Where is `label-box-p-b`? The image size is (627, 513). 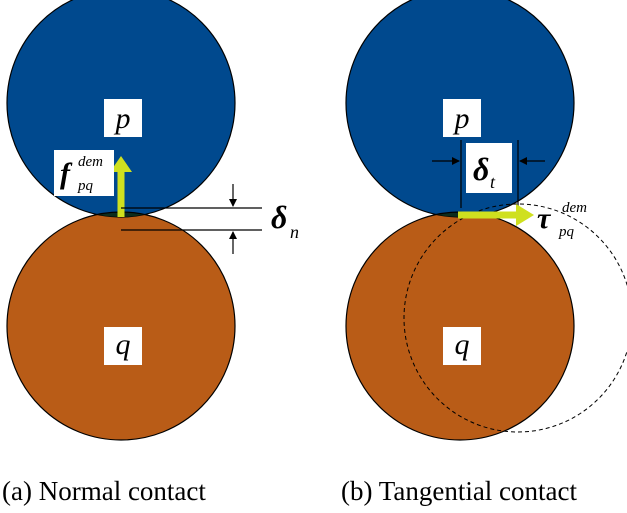
label-box-p-b is located at coordinates (462, 118).